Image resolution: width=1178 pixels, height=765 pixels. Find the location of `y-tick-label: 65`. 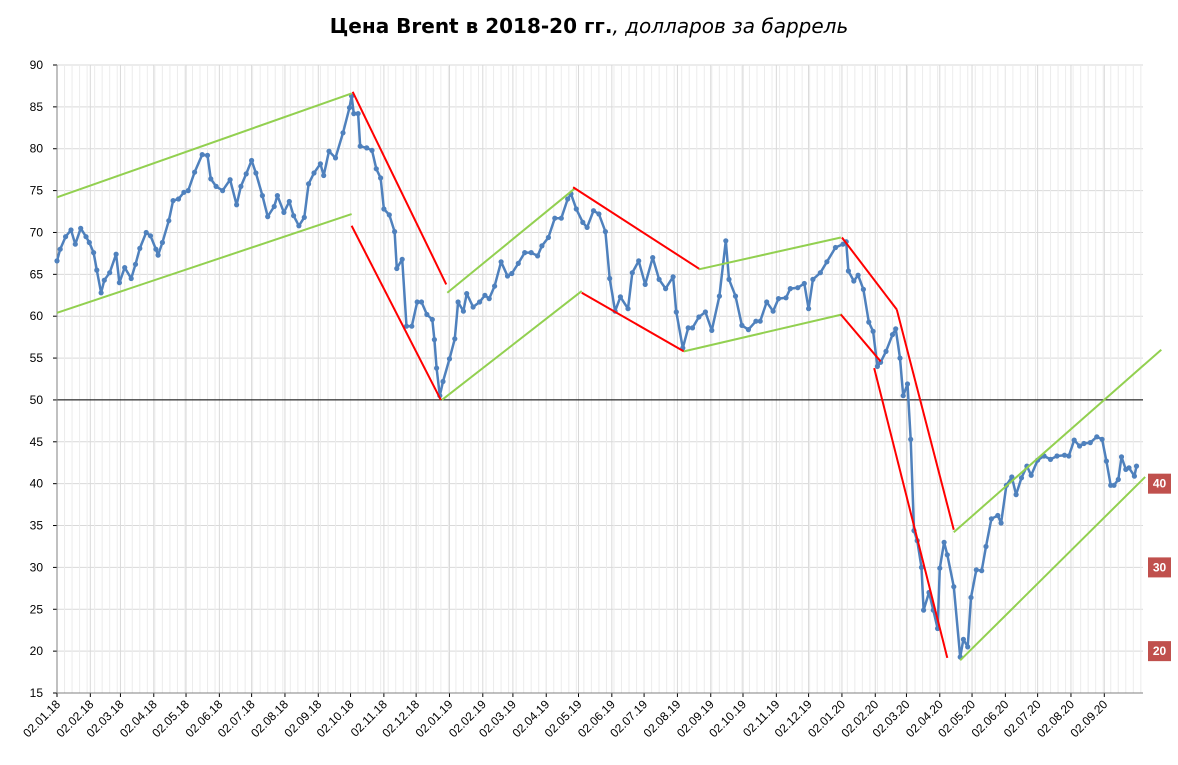

y-tick-label: 65 is located at coordinates (37, 274).